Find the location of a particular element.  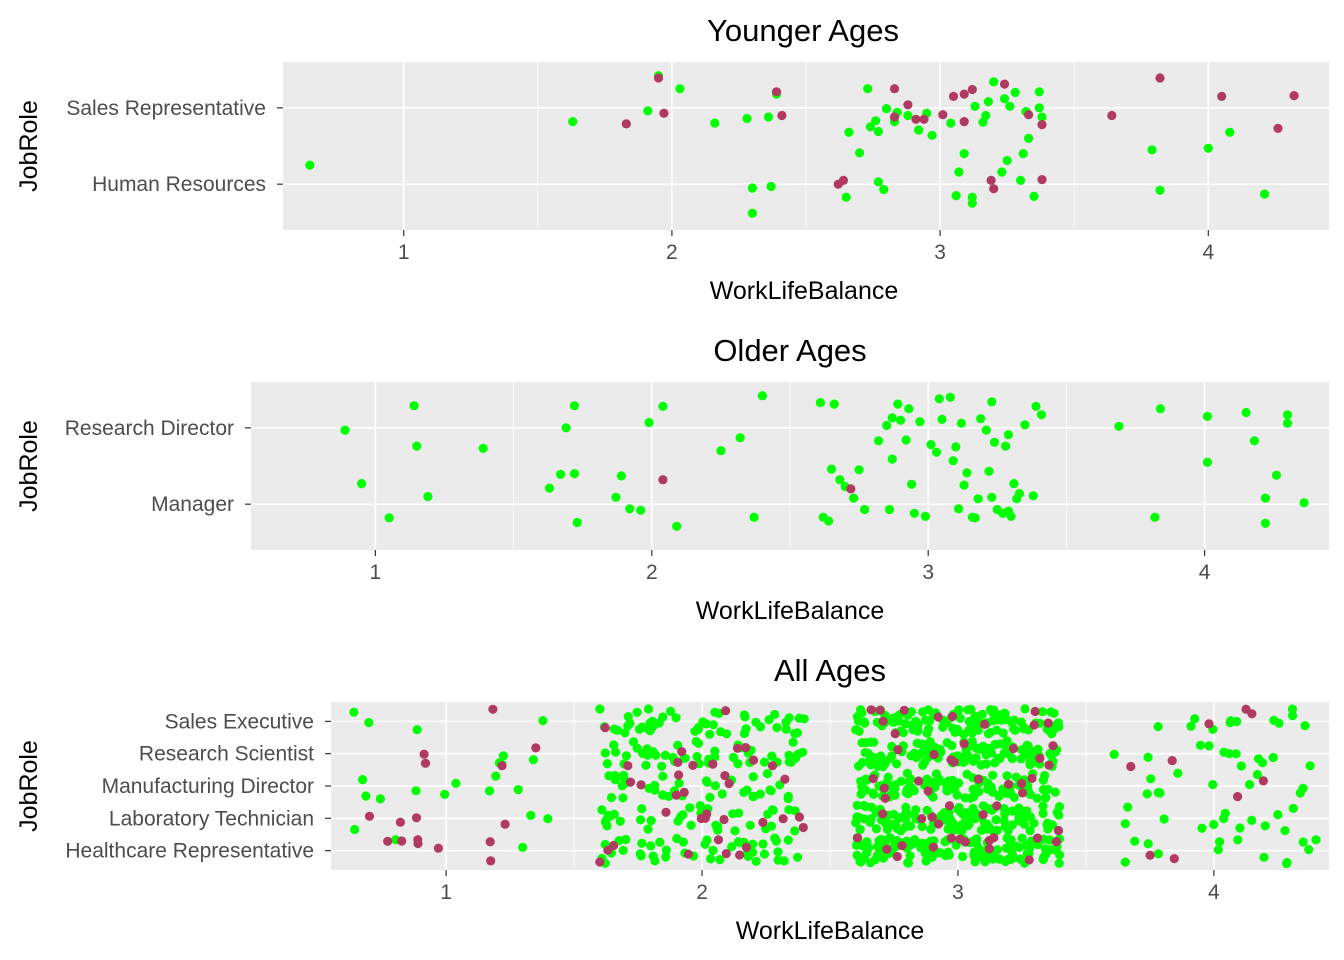

y-tick-label: Laboratory Technician is located at coordinates (211, 818).